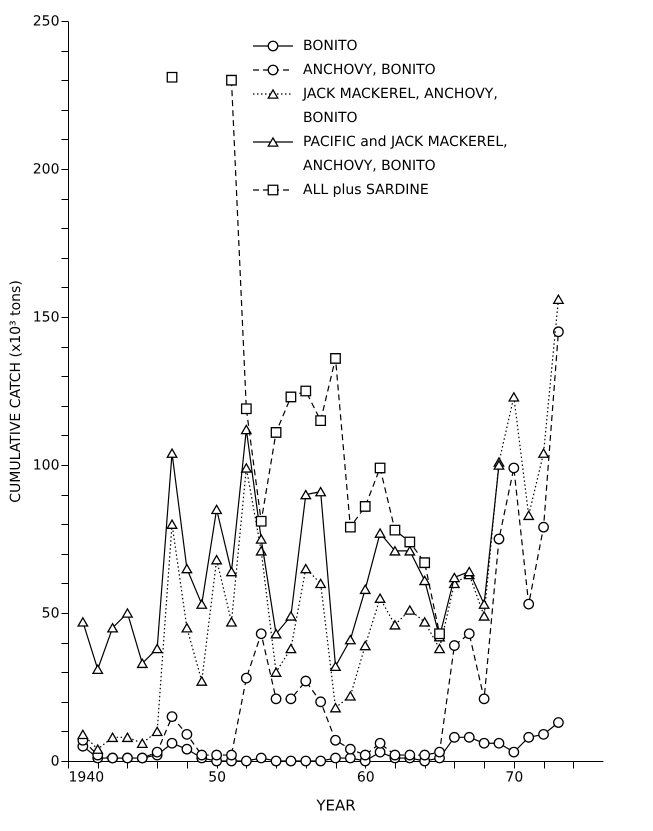  I want to click on x-tick-label: 60, so click(365, 778).